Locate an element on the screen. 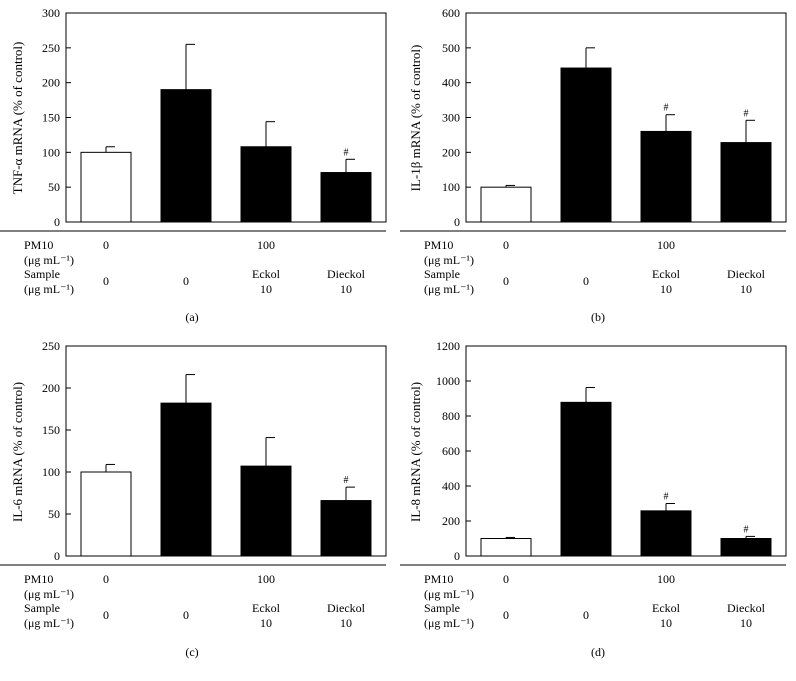 The width and height of the screenshot is (796, 681). y-axis-label: IL-1β mRNA (% of control) is located at coordinates (415, 118).